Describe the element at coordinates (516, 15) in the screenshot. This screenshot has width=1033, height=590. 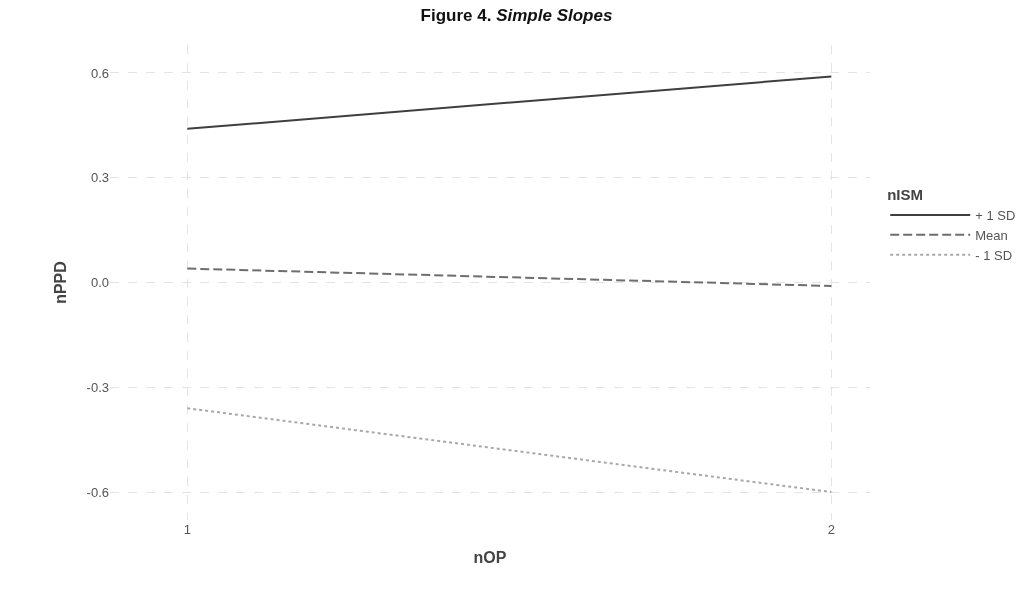
I see `chart-title: Figure 4. Simple Slopes` at that location.